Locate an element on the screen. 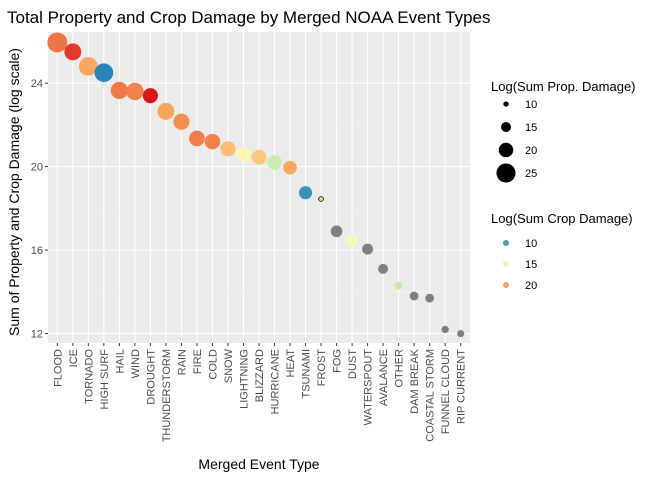 The height and width of the screenshot is (480, 672). x-tick-label: BLIZZARD is located at coordinates (260, 375).